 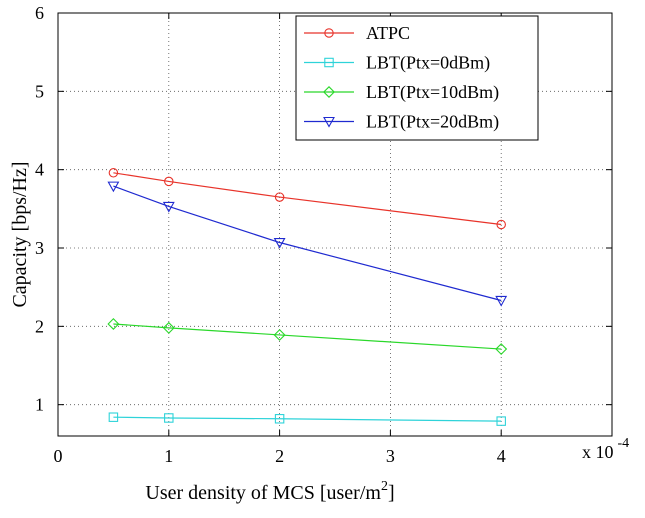 I want to click on legend-entry: LBT(Ptx=0dBm), so click(x=397, y=63).